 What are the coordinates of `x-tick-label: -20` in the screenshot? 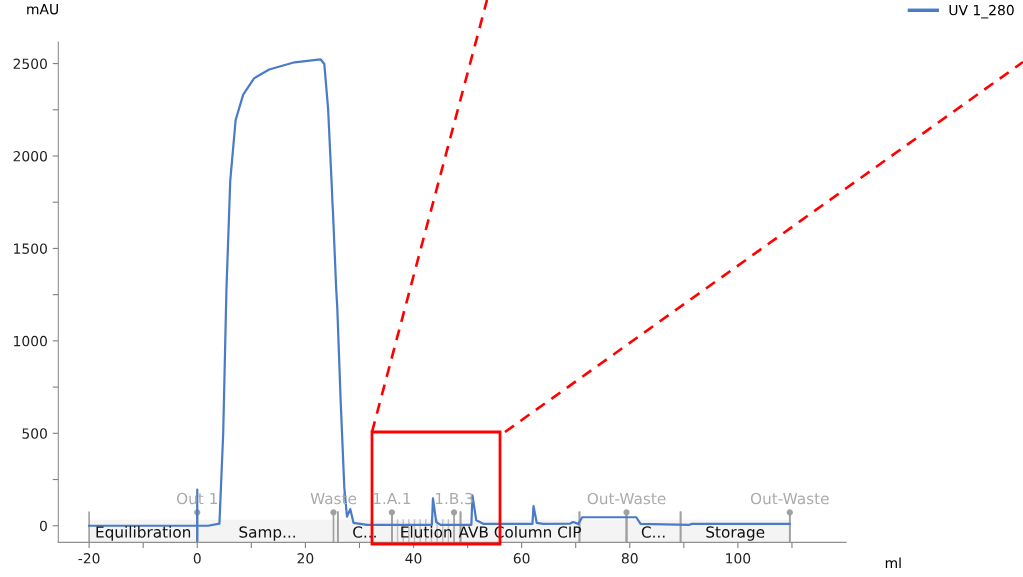 It's located at (89, 558).